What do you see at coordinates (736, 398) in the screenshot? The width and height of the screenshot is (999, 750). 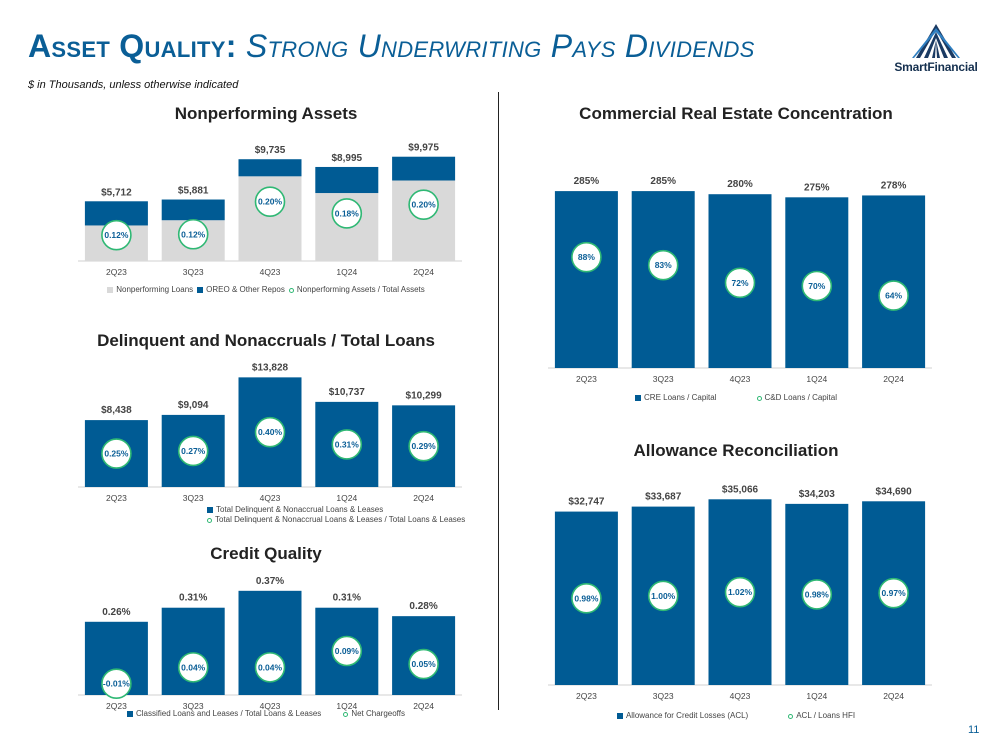 I see `chart-legend: CRE Loans / Capital C&D Loans / Capital` at bounding box center [736, 398].